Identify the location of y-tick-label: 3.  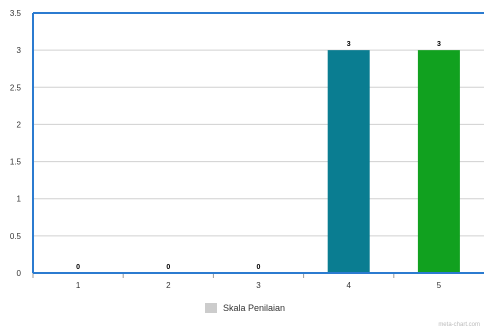
(19, 50).